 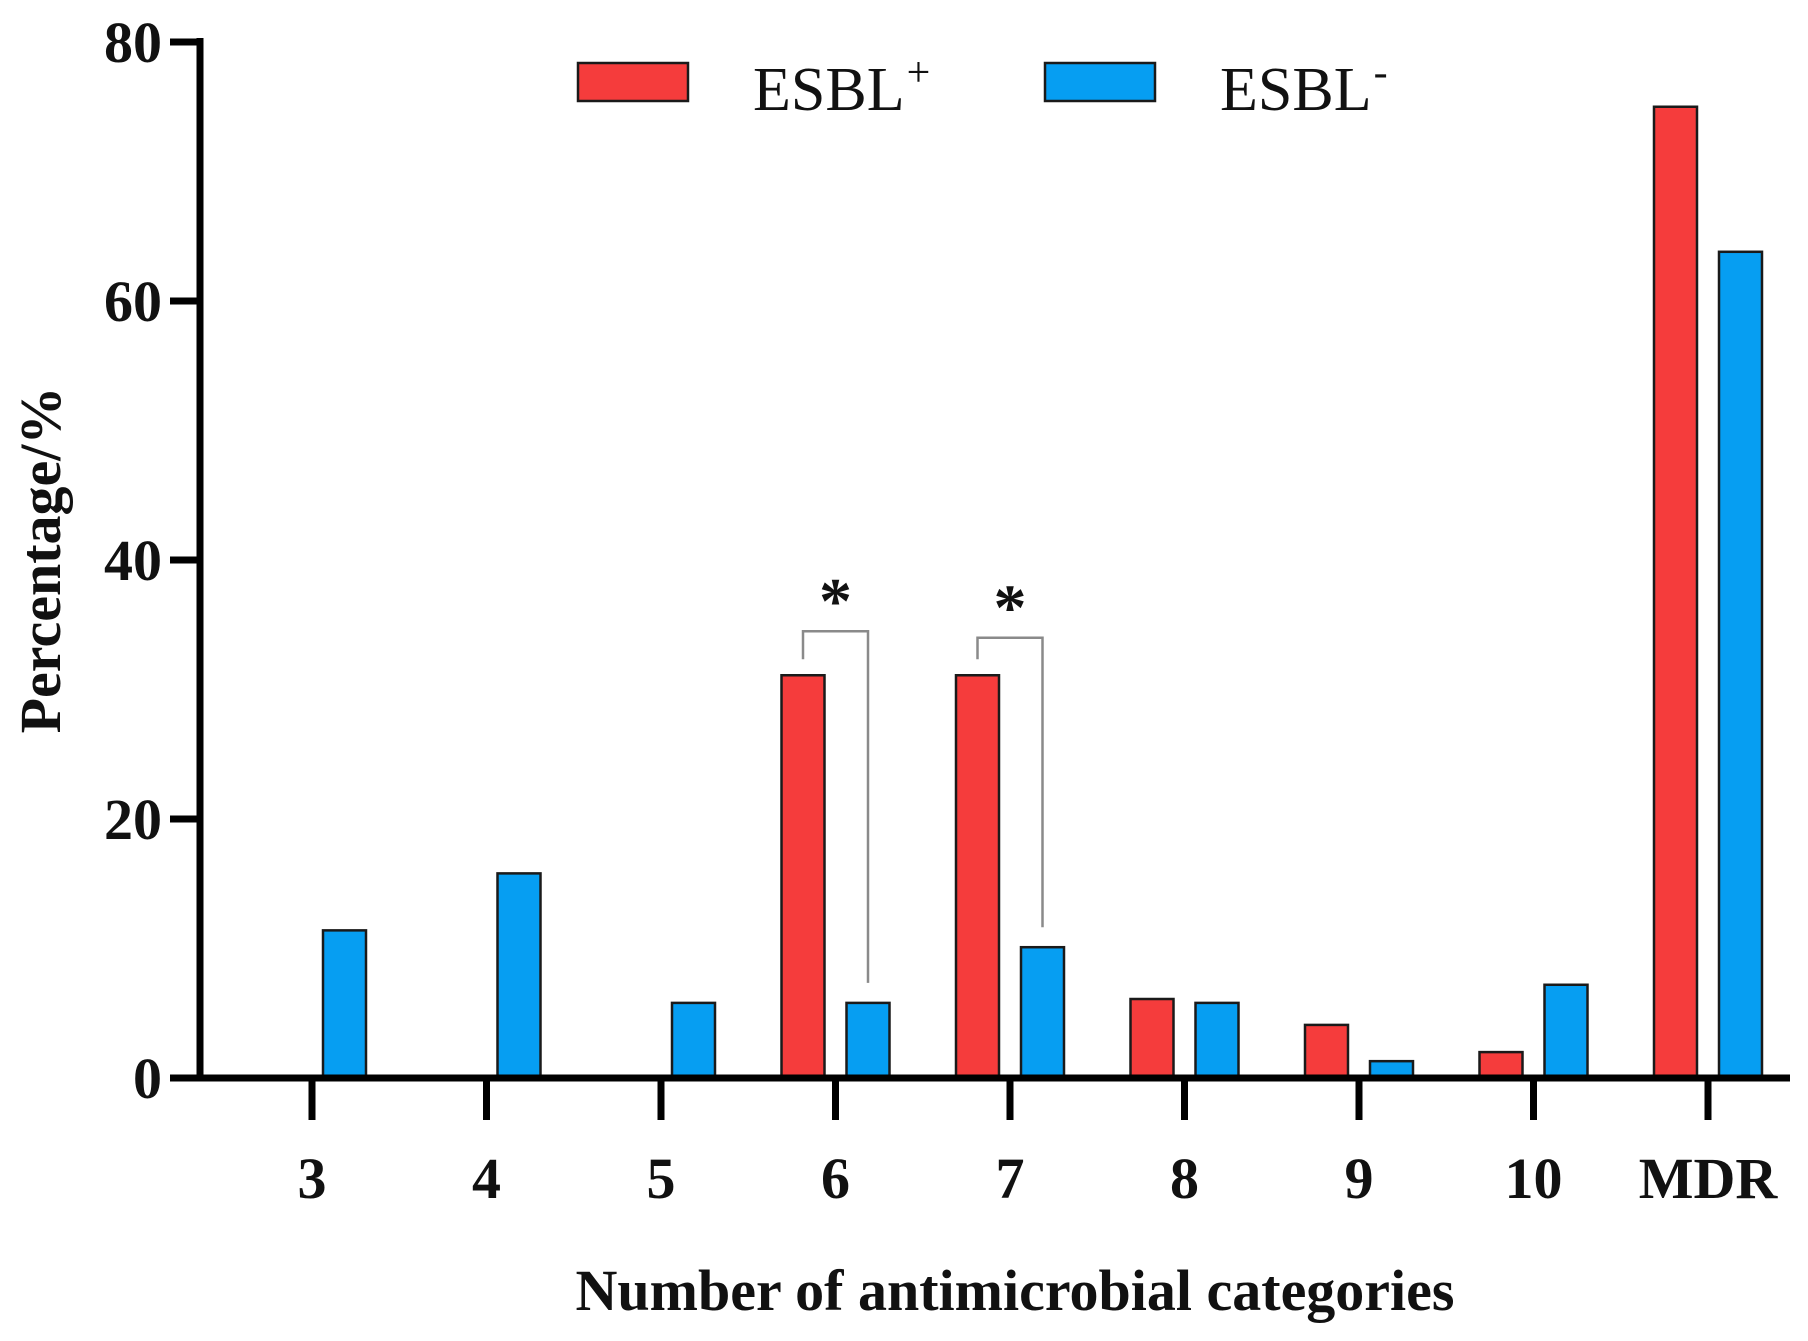 What do you see at coordinates (1534, 1178) in the screenshot?
I see `x-tick-label: 10` at bounding box center [1534, 1178].